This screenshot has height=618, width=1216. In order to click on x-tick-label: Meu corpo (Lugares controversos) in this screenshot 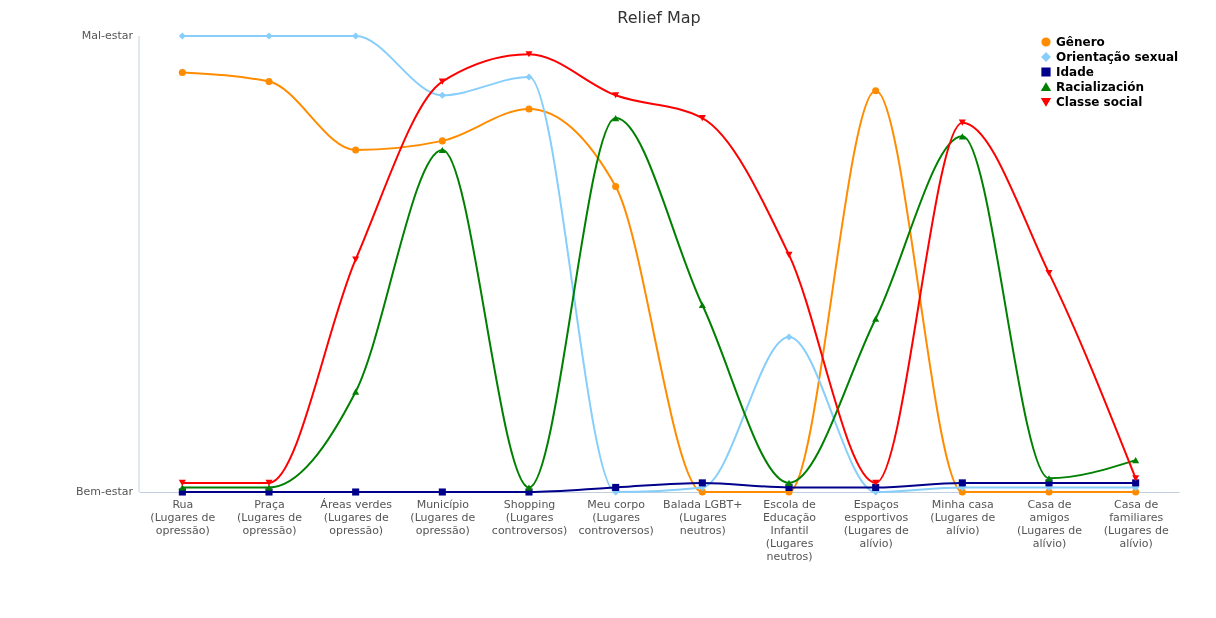, I will do `click(616, 517)`.